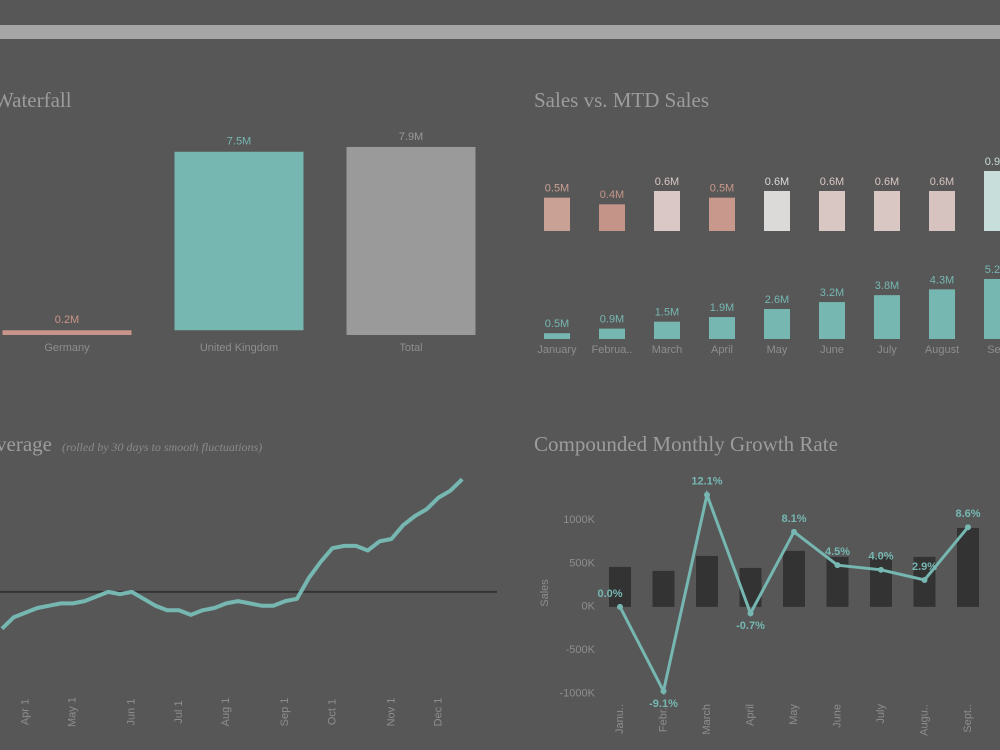 The image size is (1000, 750). I want to click on value-label: 7.5M, so click(239, 142).